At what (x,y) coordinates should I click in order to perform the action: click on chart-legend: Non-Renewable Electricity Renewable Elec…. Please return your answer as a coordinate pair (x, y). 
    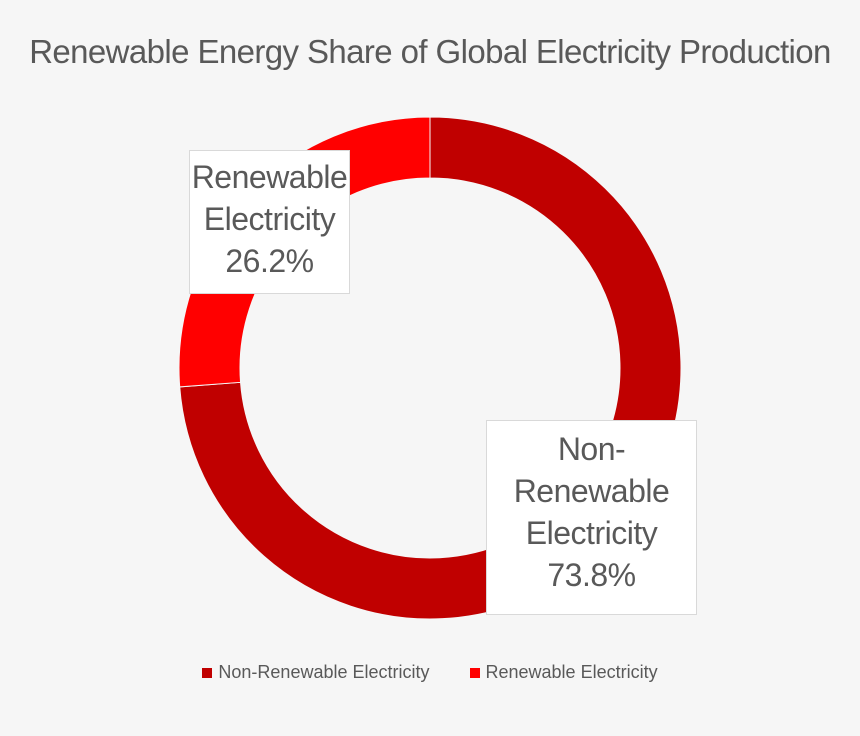
    Looking at the image, I should click on (430, 672).